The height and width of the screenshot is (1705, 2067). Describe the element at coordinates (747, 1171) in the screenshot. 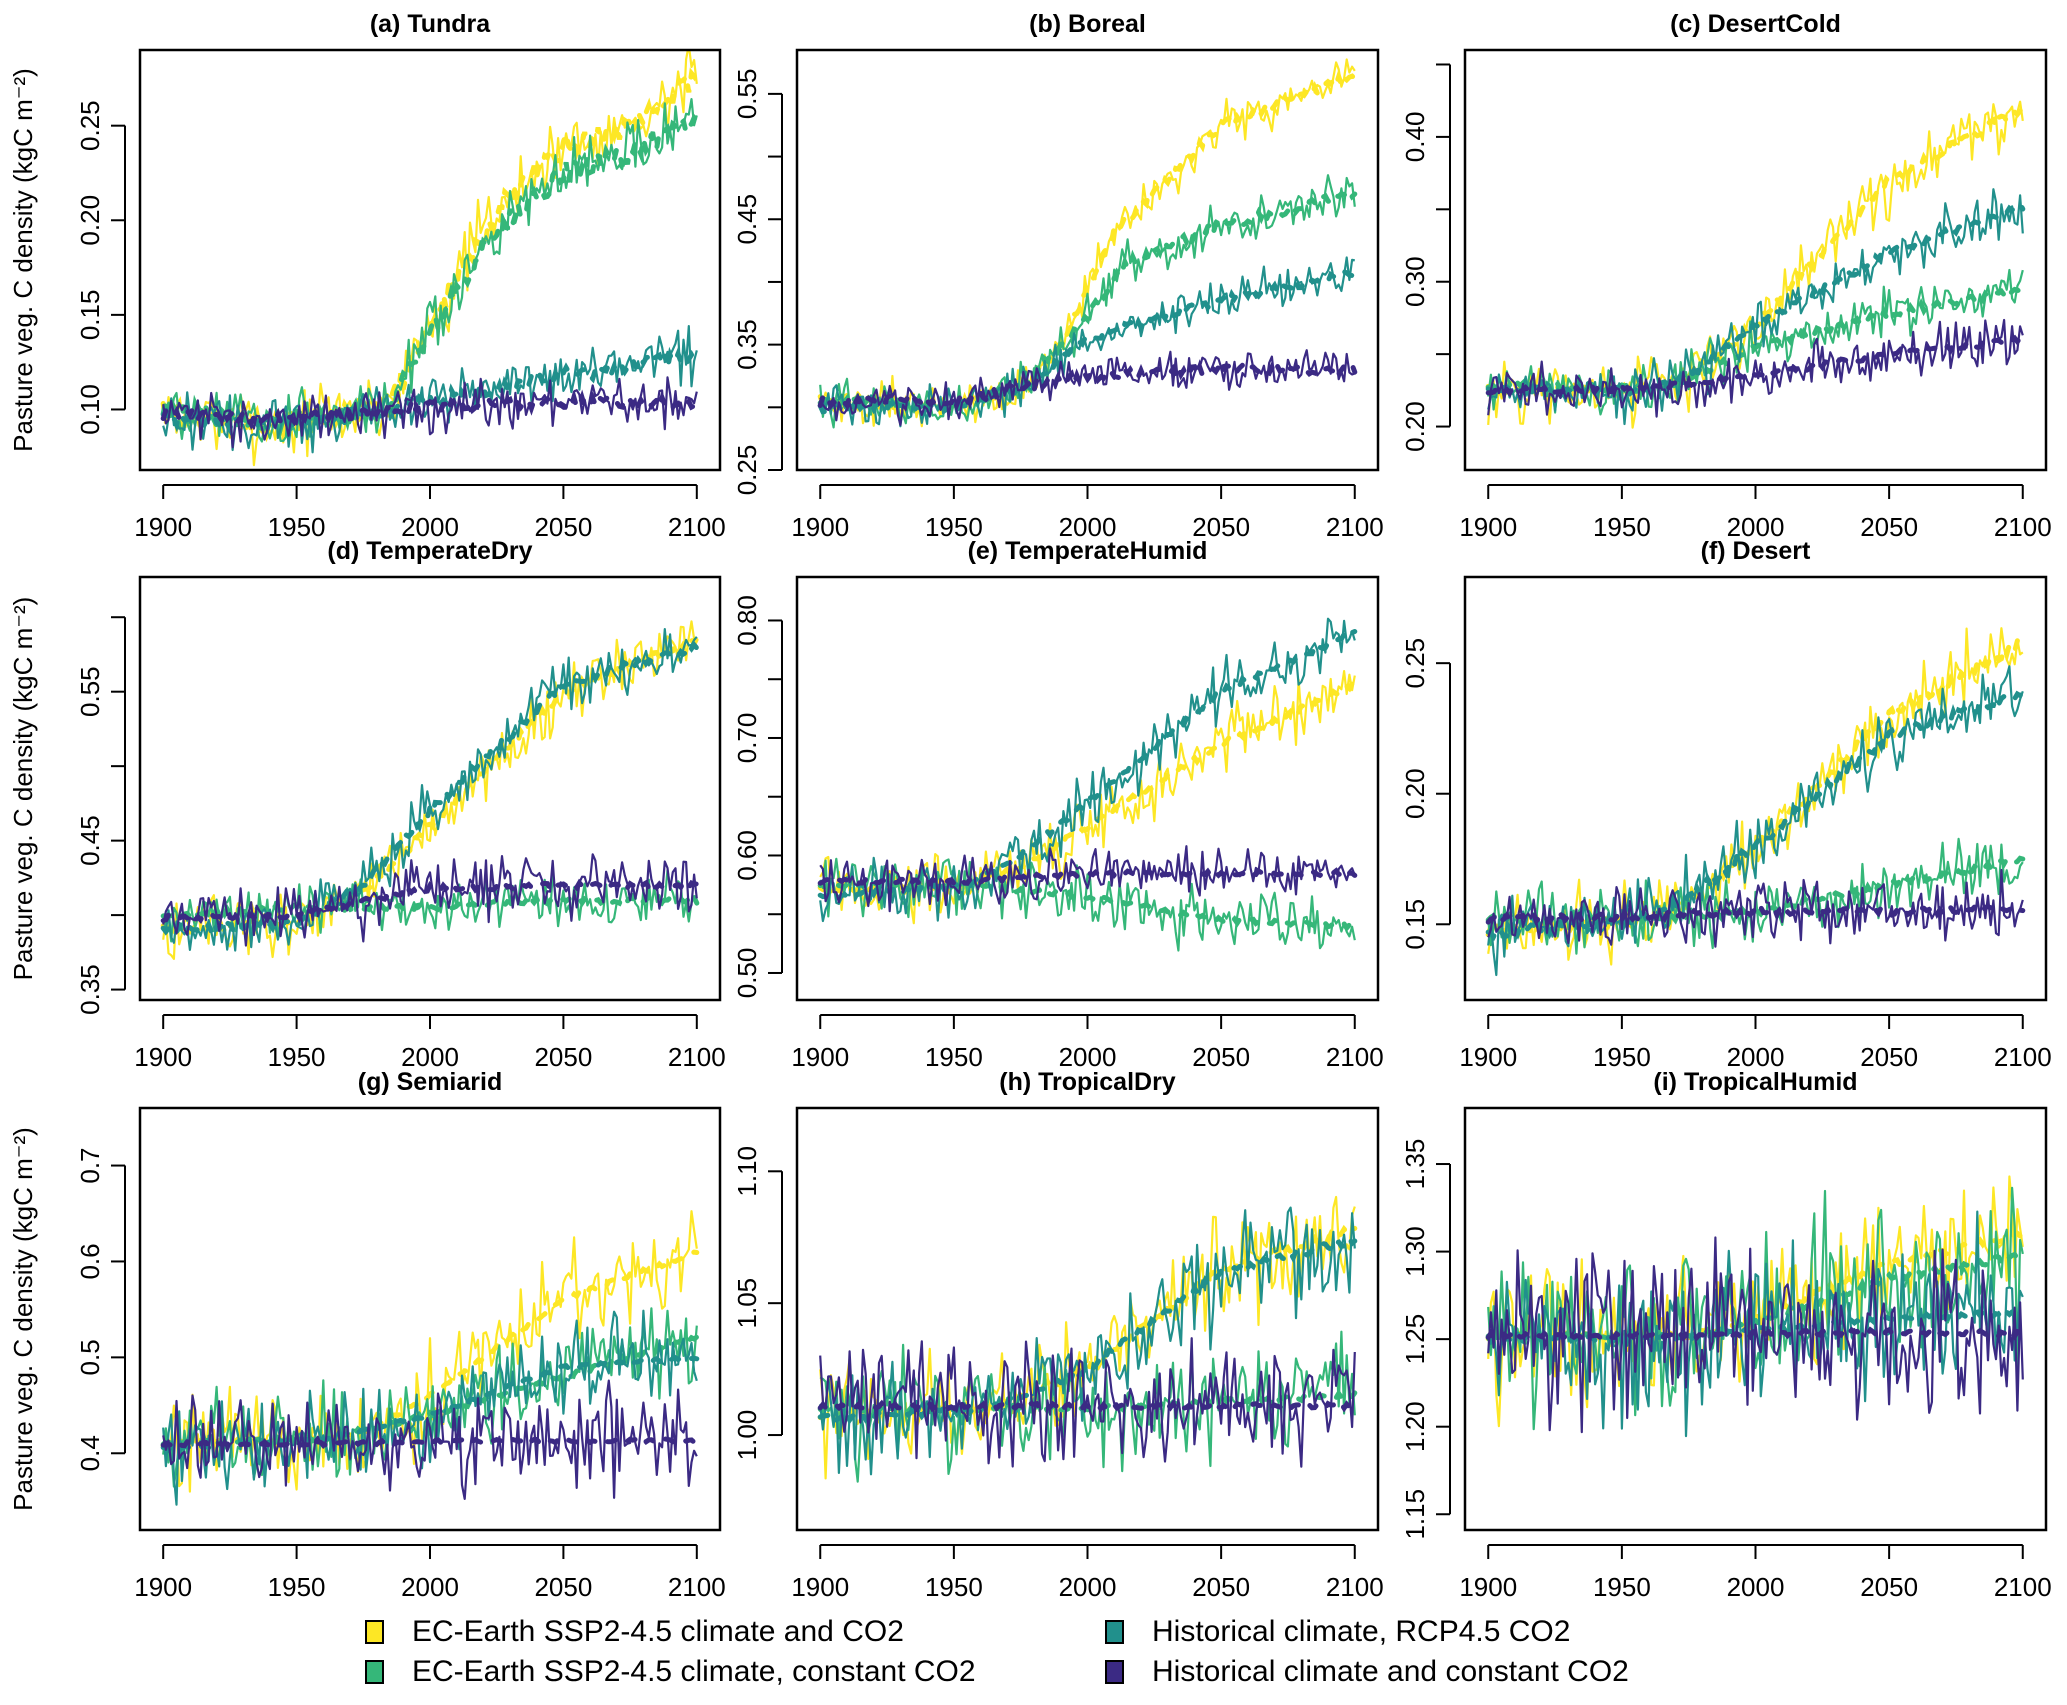

I see `y-tick-label: 1.10` at that location.